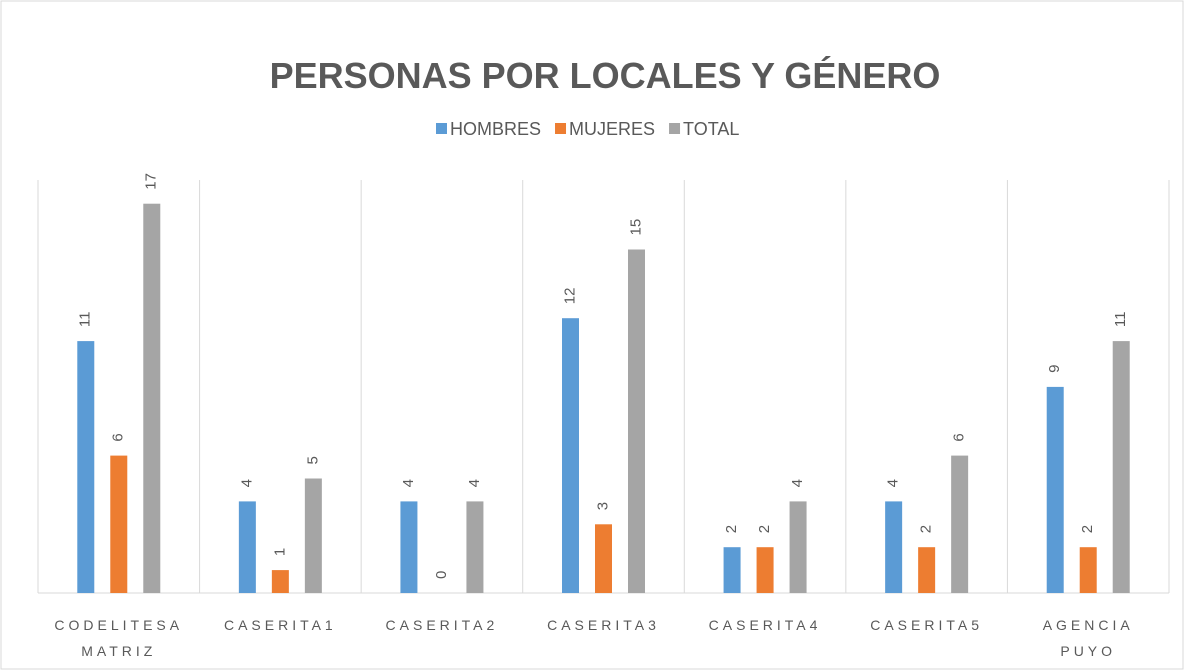 This screenshot has height=671, width=1185. What do you see at coordinates (151, 181) in the screenshot?
I see `data-label: 17` at bounding box center [151, 181].